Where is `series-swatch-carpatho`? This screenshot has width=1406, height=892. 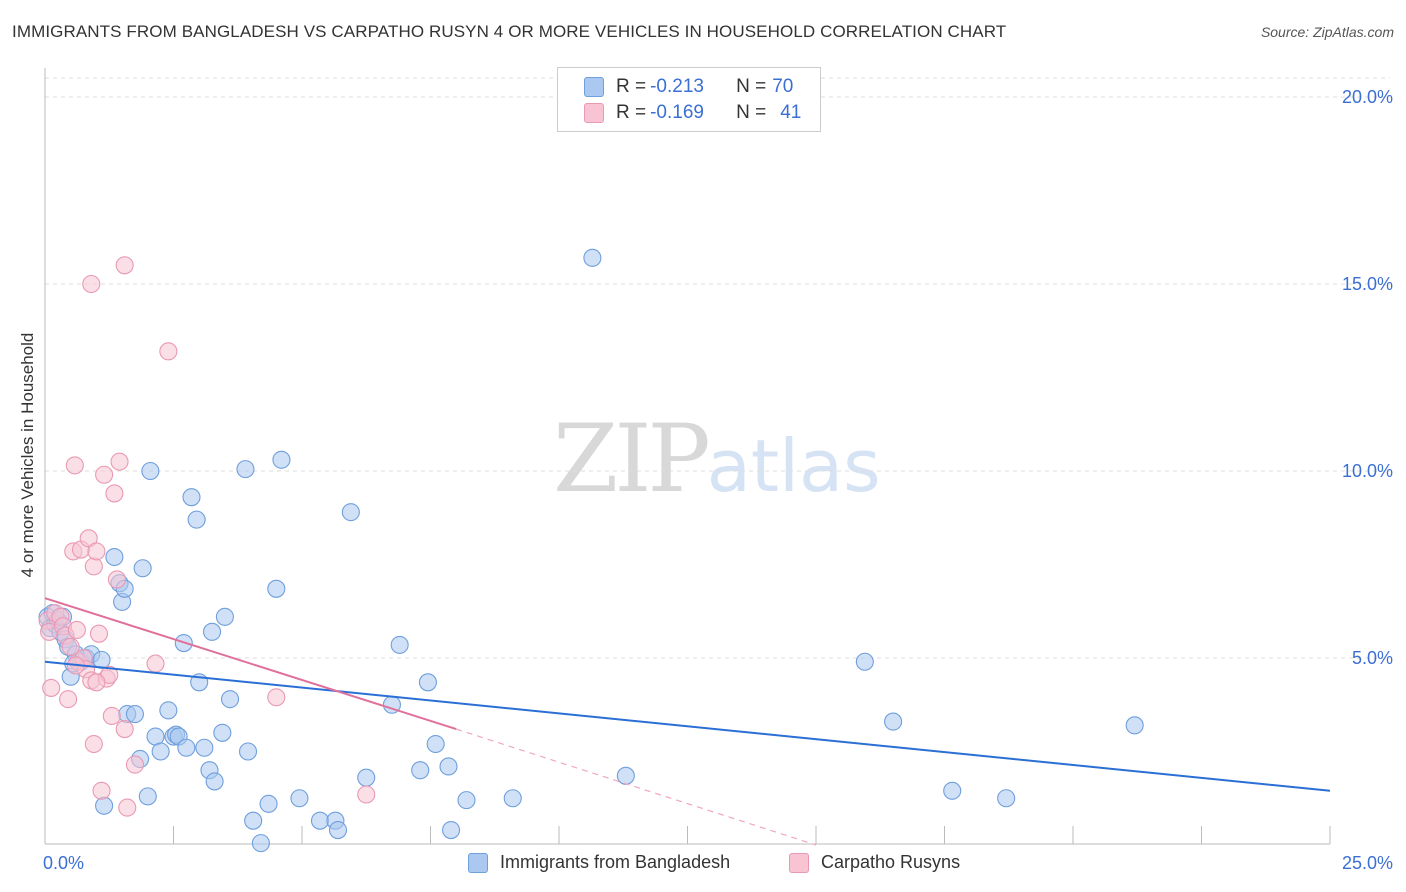
series-swatch-carpatho is located at coordinates (799, 862).